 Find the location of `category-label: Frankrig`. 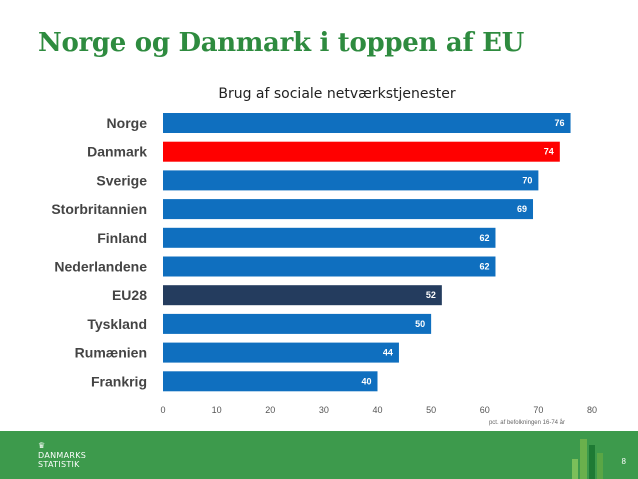

category-label: Frankrig is located at coordinates (119, 381).